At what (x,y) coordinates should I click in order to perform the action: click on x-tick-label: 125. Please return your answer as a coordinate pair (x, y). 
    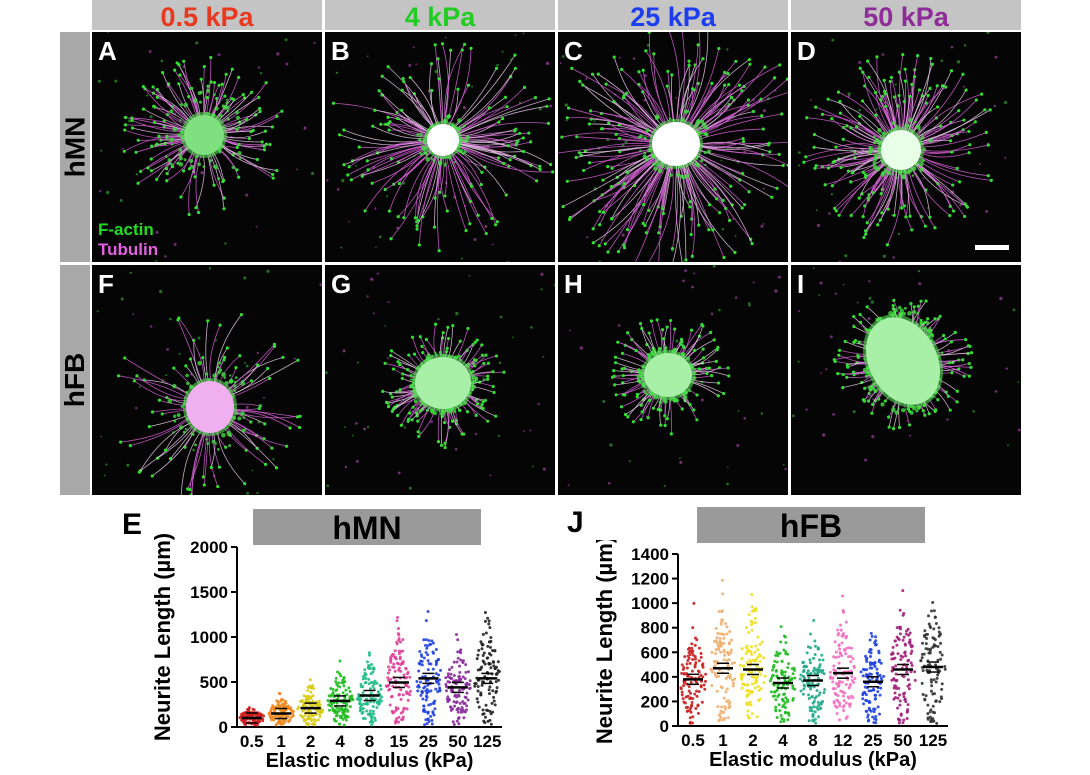
    Looking at the image, I should click on (933, 740).